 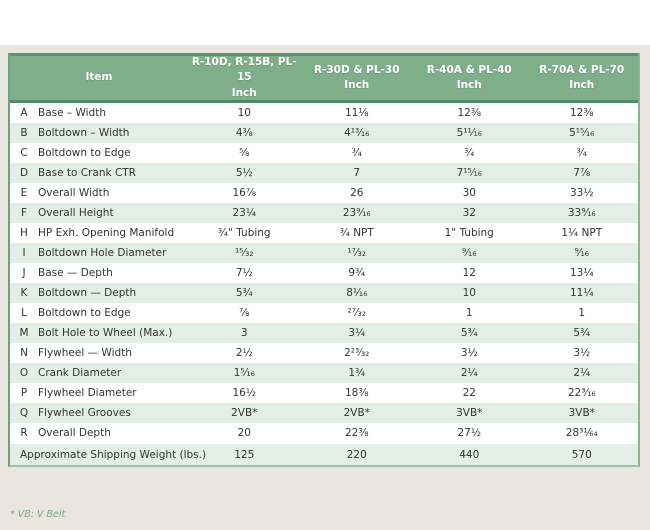 I want to click on column-header-model-4: R-70A & PL-70 Inch, so click(x=582, y=78).